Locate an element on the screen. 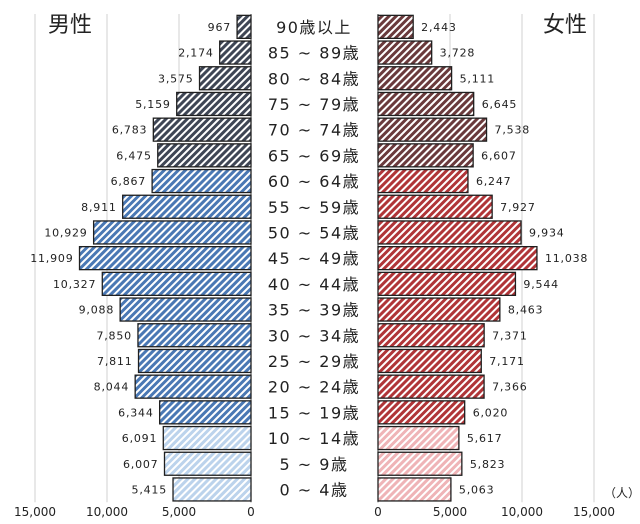  value-label-female: 6,645 is located at coordinates (500, 104).